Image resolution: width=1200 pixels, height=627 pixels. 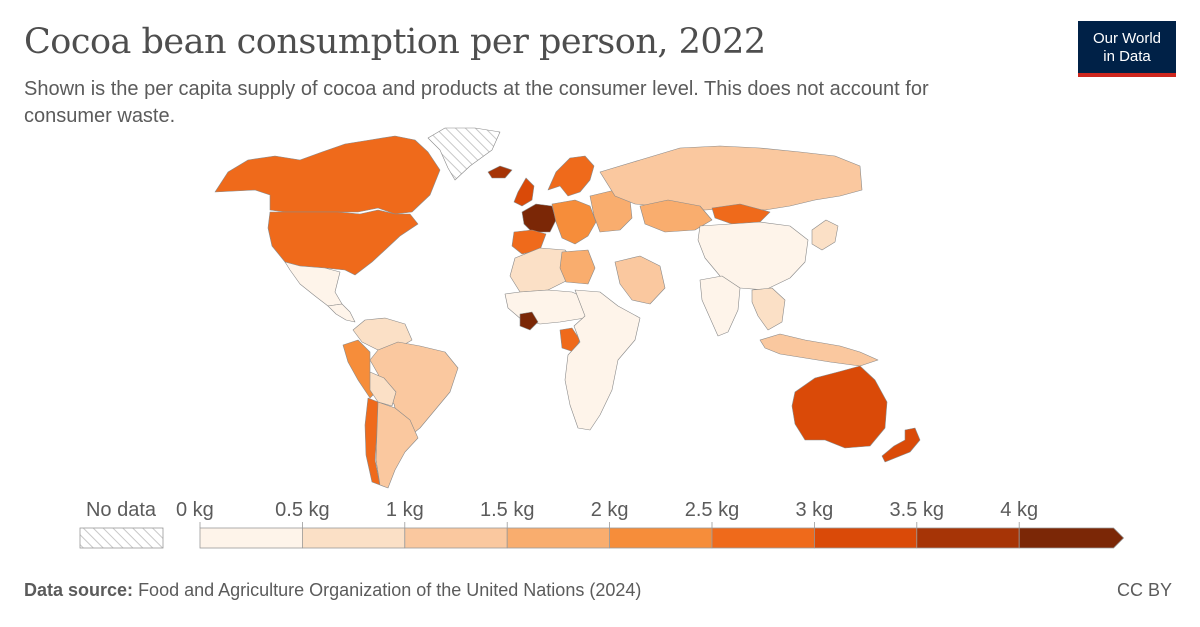 What do you see at coordinates (839, 407) in the screenshot?
I see `region-australia` at bounding box center [839, 407].